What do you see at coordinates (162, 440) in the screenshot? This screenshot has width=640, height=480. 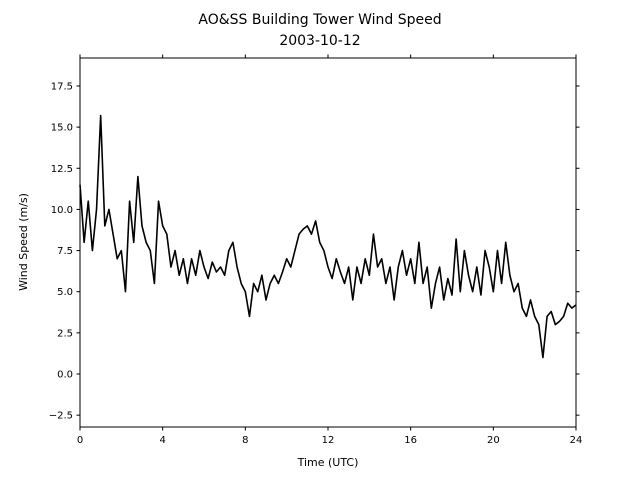 I see `x-tick-label: 4` at bounding box center [162, 440].